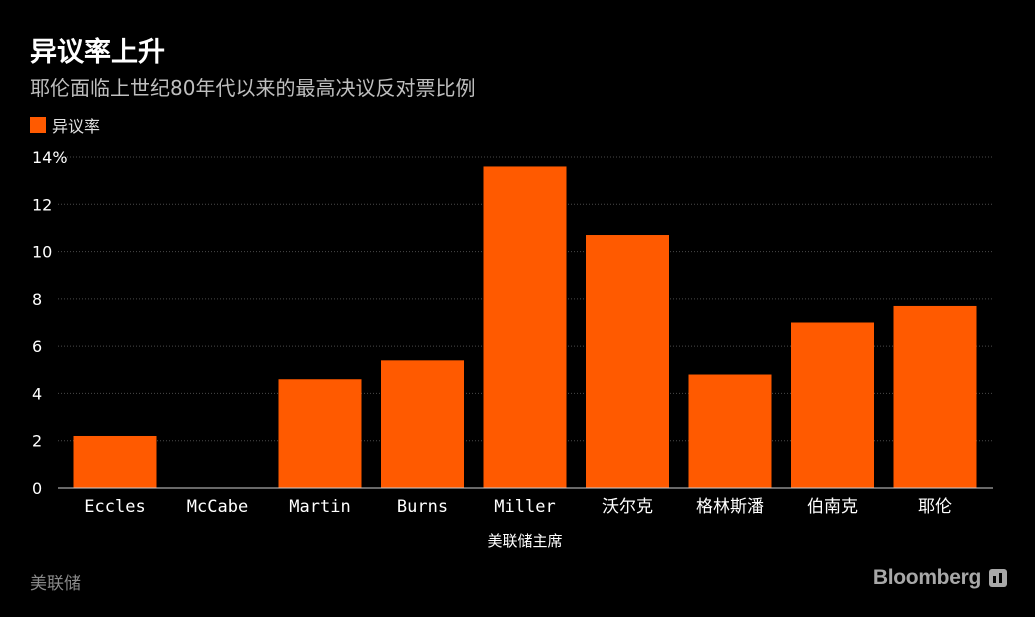  What do you see at coordinates (55, 584) in the screenshot?
I see `source-label: 美联储` at bounding box center [55, 584].